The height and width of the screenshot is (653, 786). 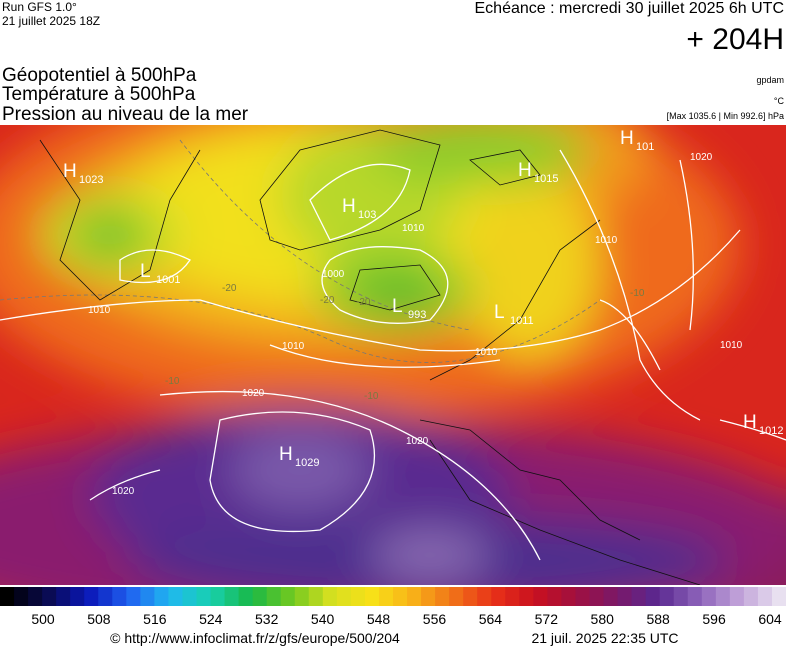 What do you see at coordinates (604, 638) in the screenshot?
I see `timestamp: 21 juil. 2025 22:35 UTC` at bounding box center [604, 638].